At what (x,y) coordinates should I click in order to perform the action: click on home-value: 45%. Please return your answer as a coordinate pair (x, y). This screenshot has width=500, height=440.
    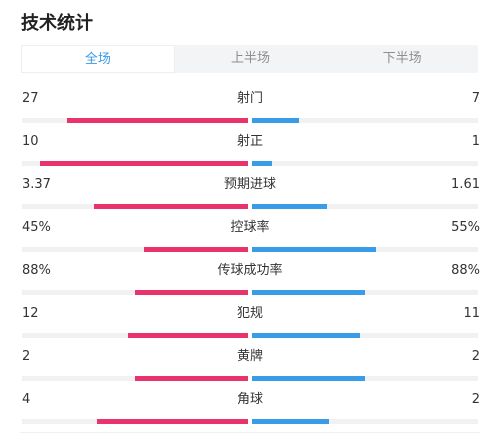
    Looking at the image, I should click on (36, 227).